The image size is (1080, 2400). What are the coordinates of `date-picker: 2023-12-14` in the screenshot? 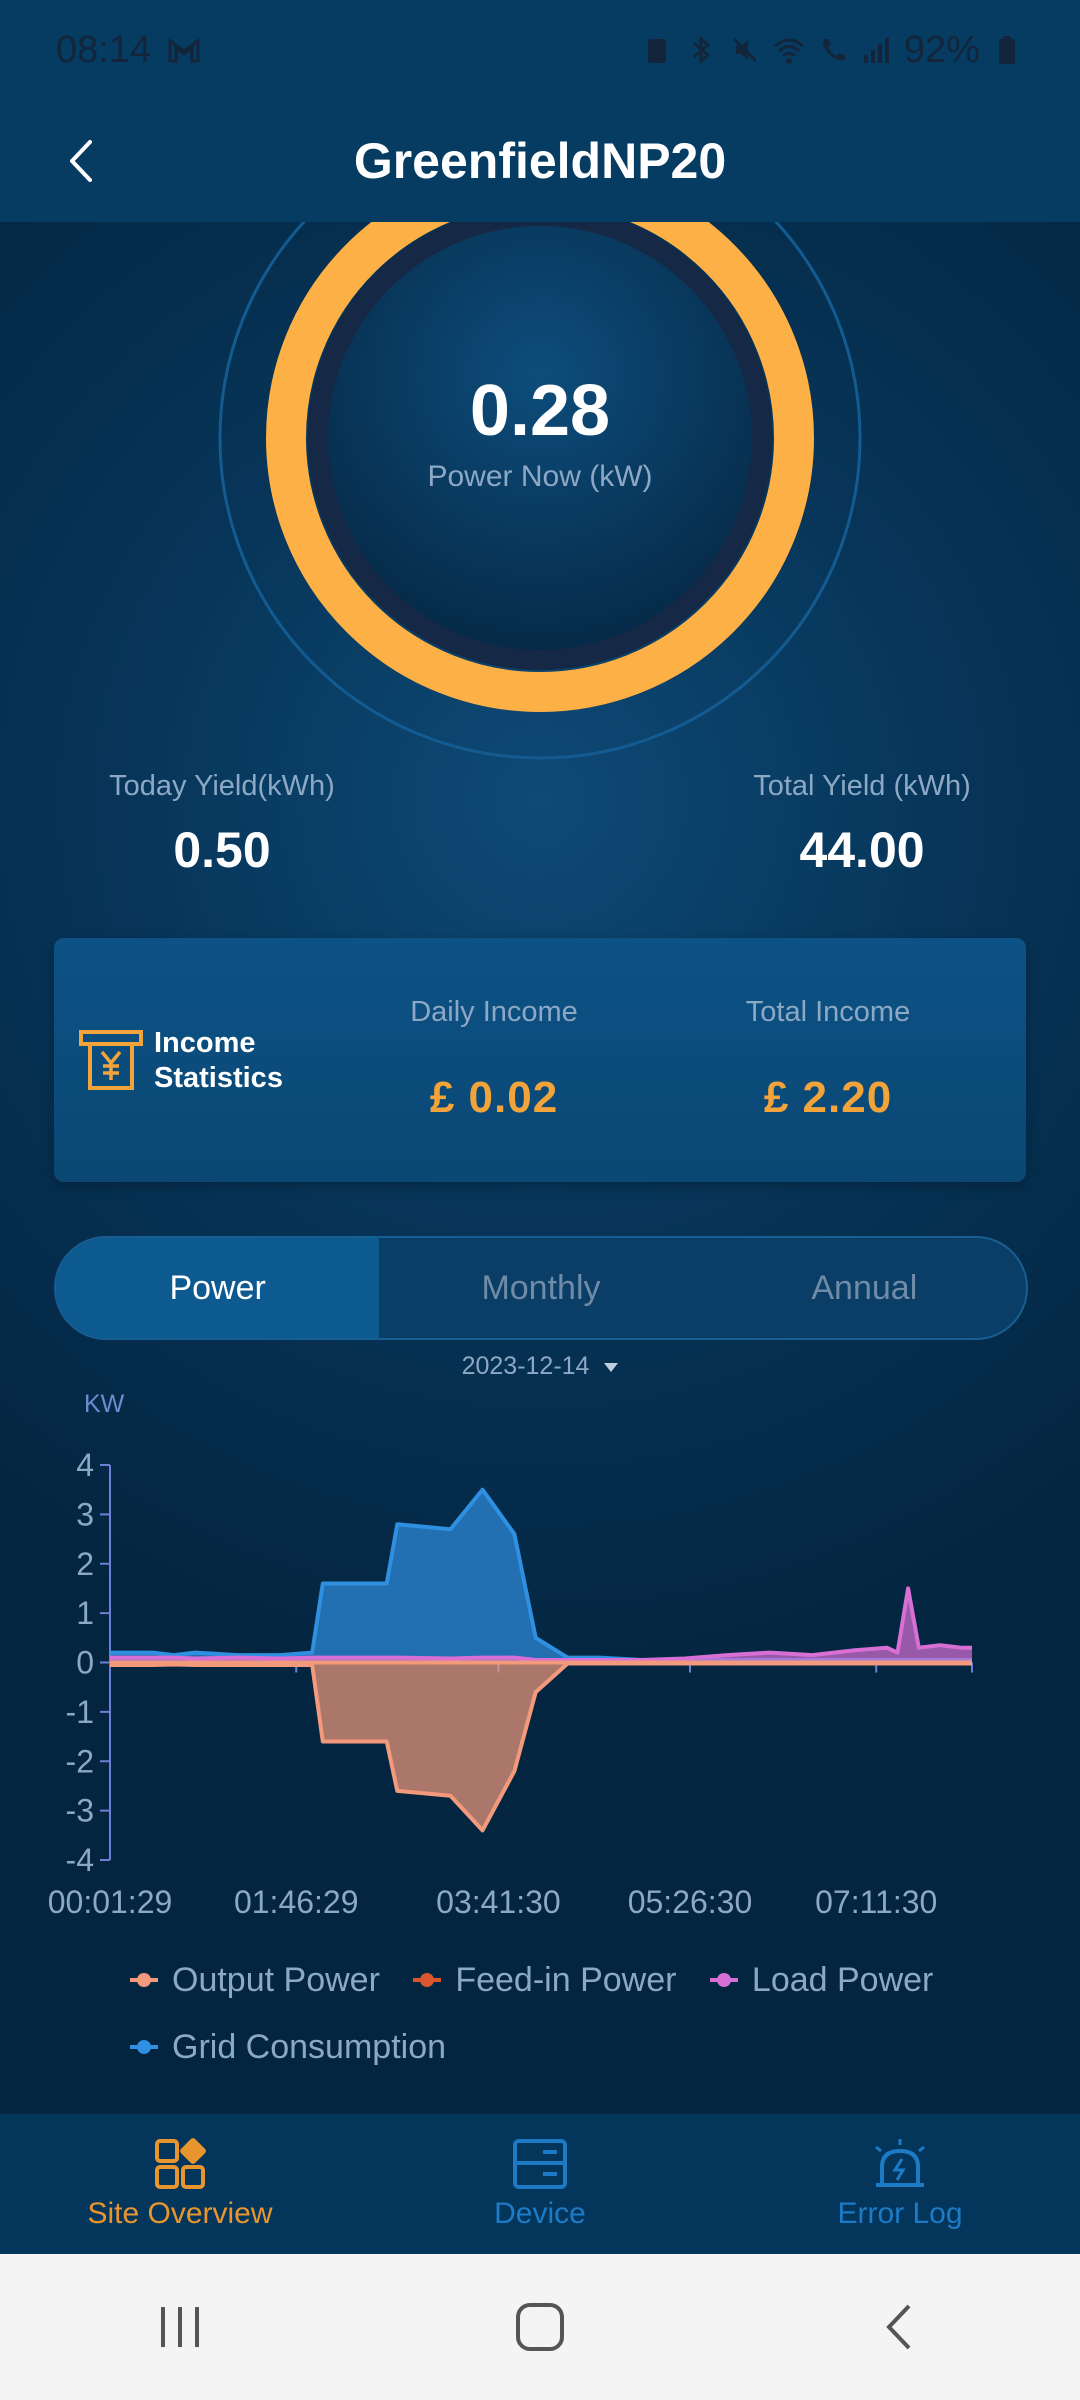 It's located at (540, 1366).